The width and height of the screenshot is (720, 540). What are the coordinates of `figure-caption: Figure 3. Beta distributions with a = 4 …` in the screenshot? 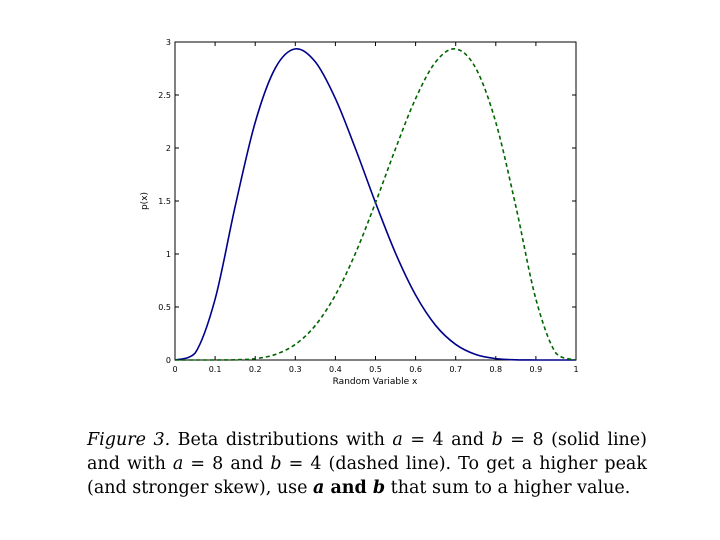 It's located at (367, 464).